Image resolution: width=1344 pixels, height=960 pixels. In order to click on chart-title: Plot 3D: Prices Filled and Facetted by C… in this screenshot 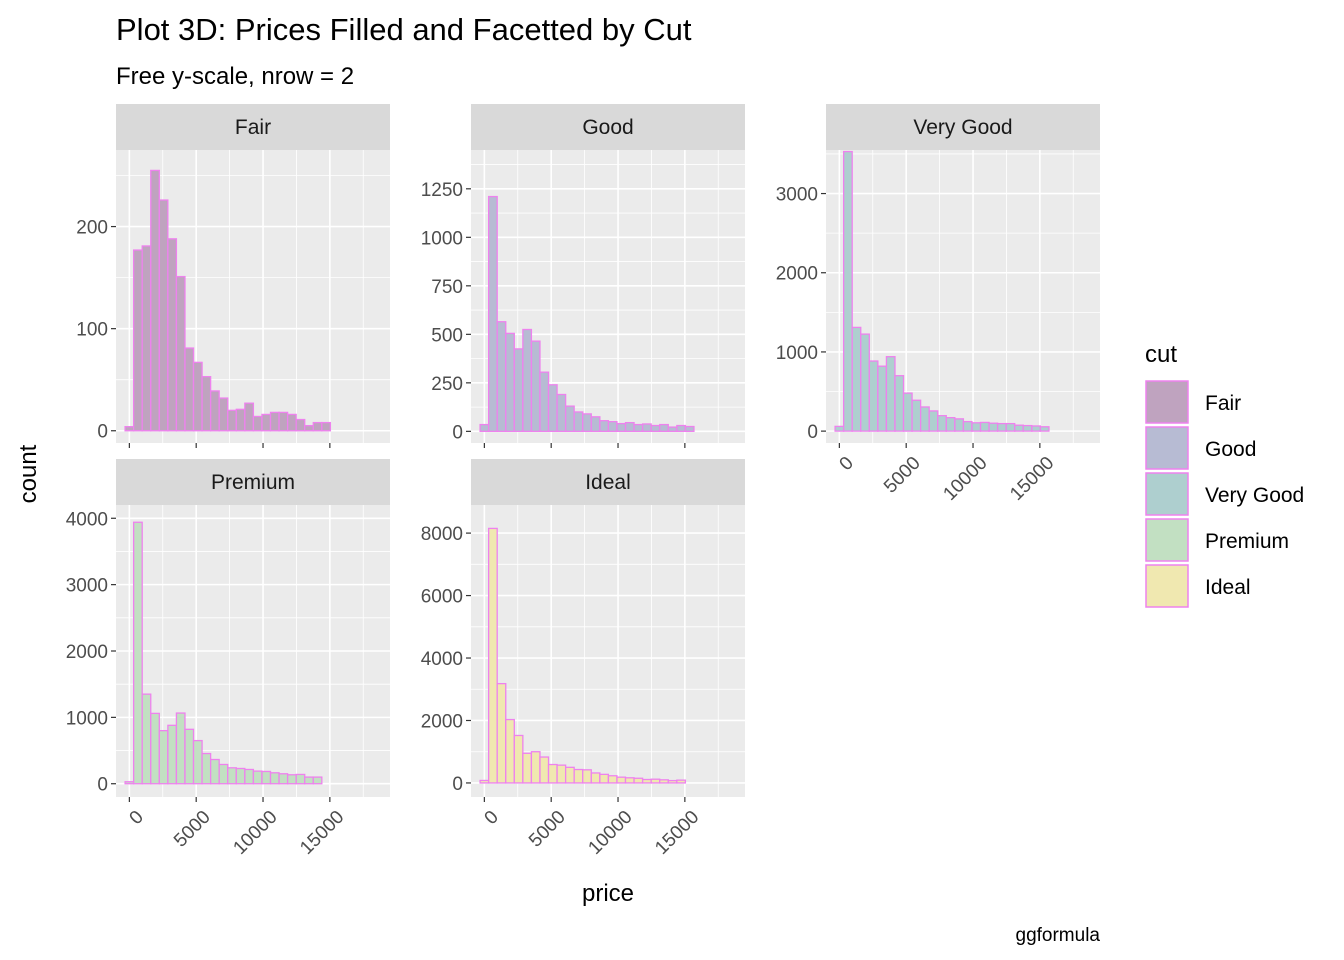, I will do `click(404, 29)`.